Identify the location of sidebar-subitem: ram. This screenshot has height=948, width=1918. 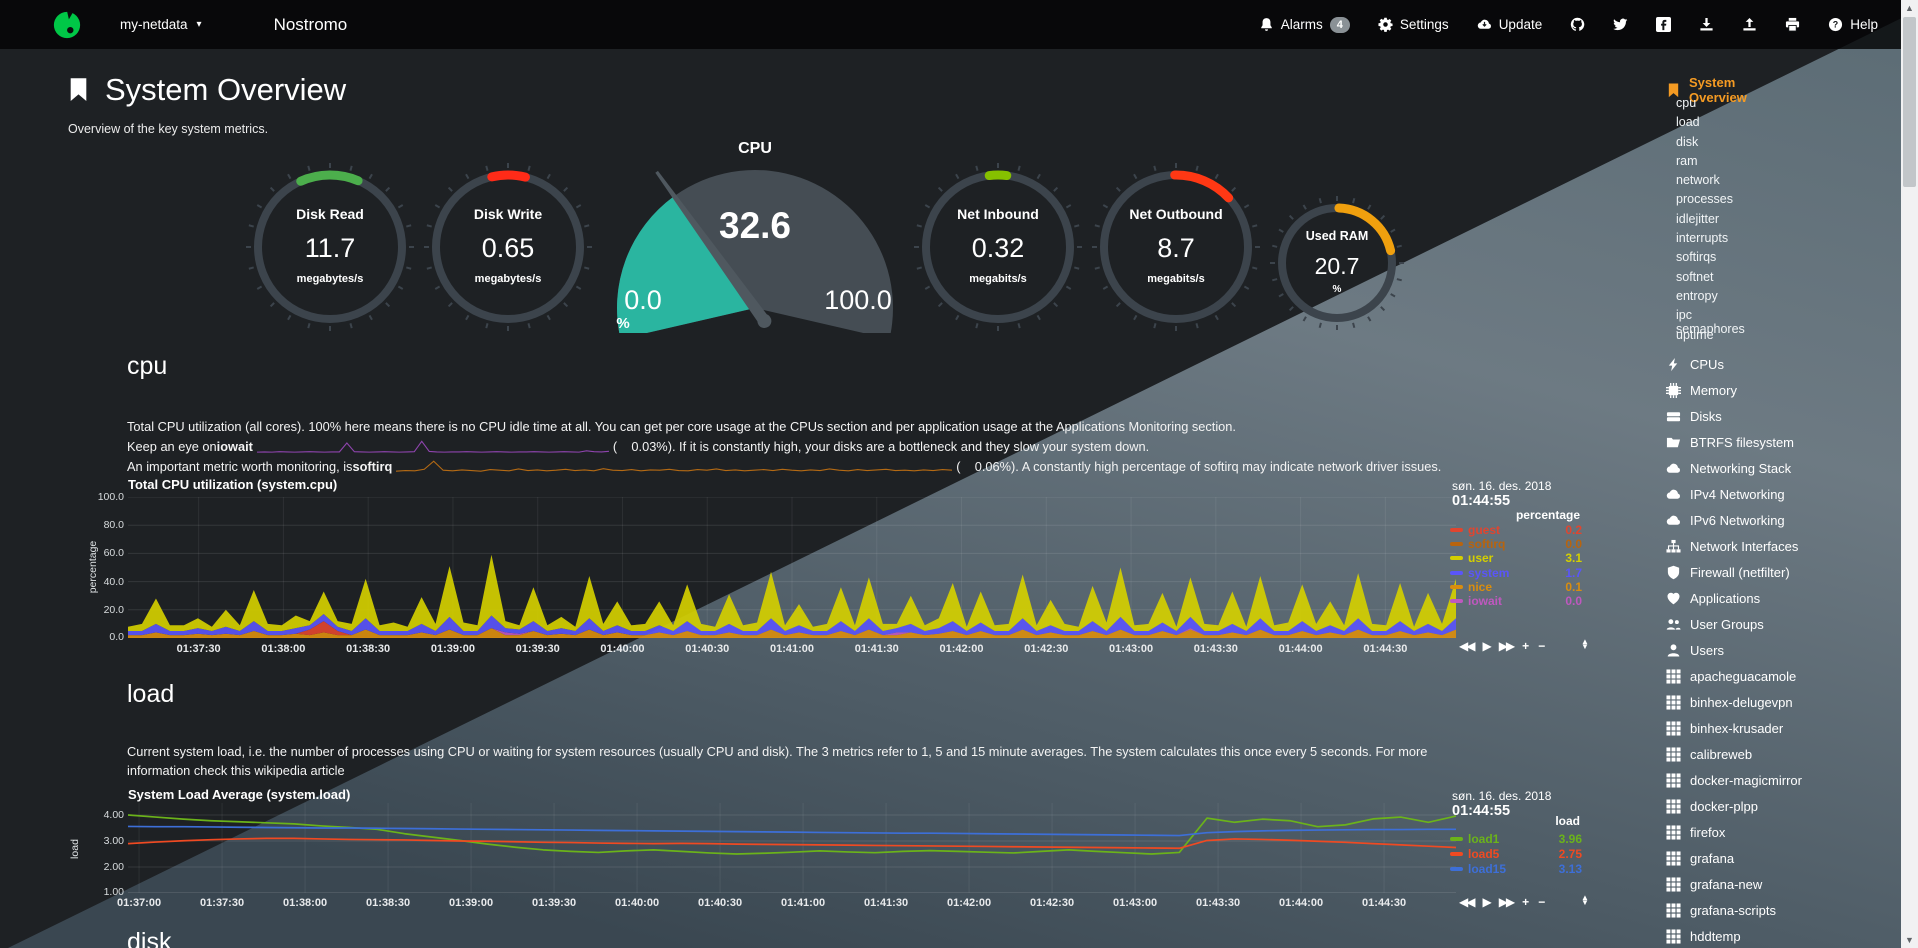
(1687, 160).